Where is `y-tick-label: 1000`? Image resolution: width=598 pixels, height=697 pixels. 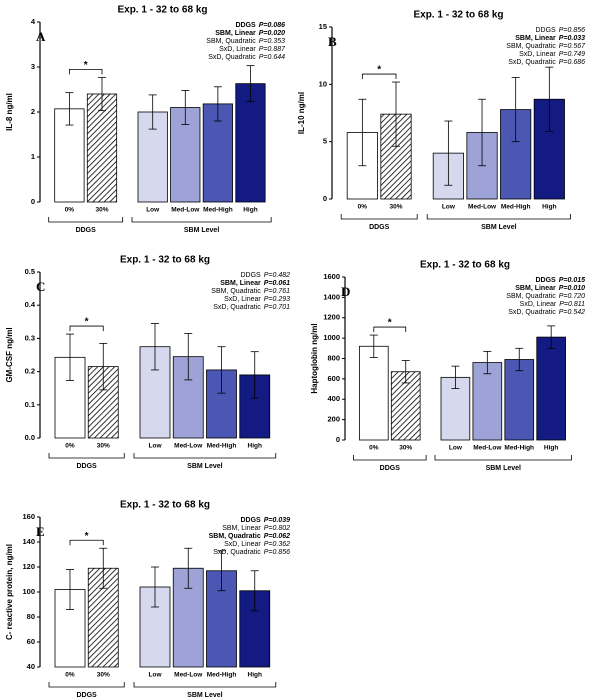 y-tick-label: 1000 is located at coordinates (331, 337).